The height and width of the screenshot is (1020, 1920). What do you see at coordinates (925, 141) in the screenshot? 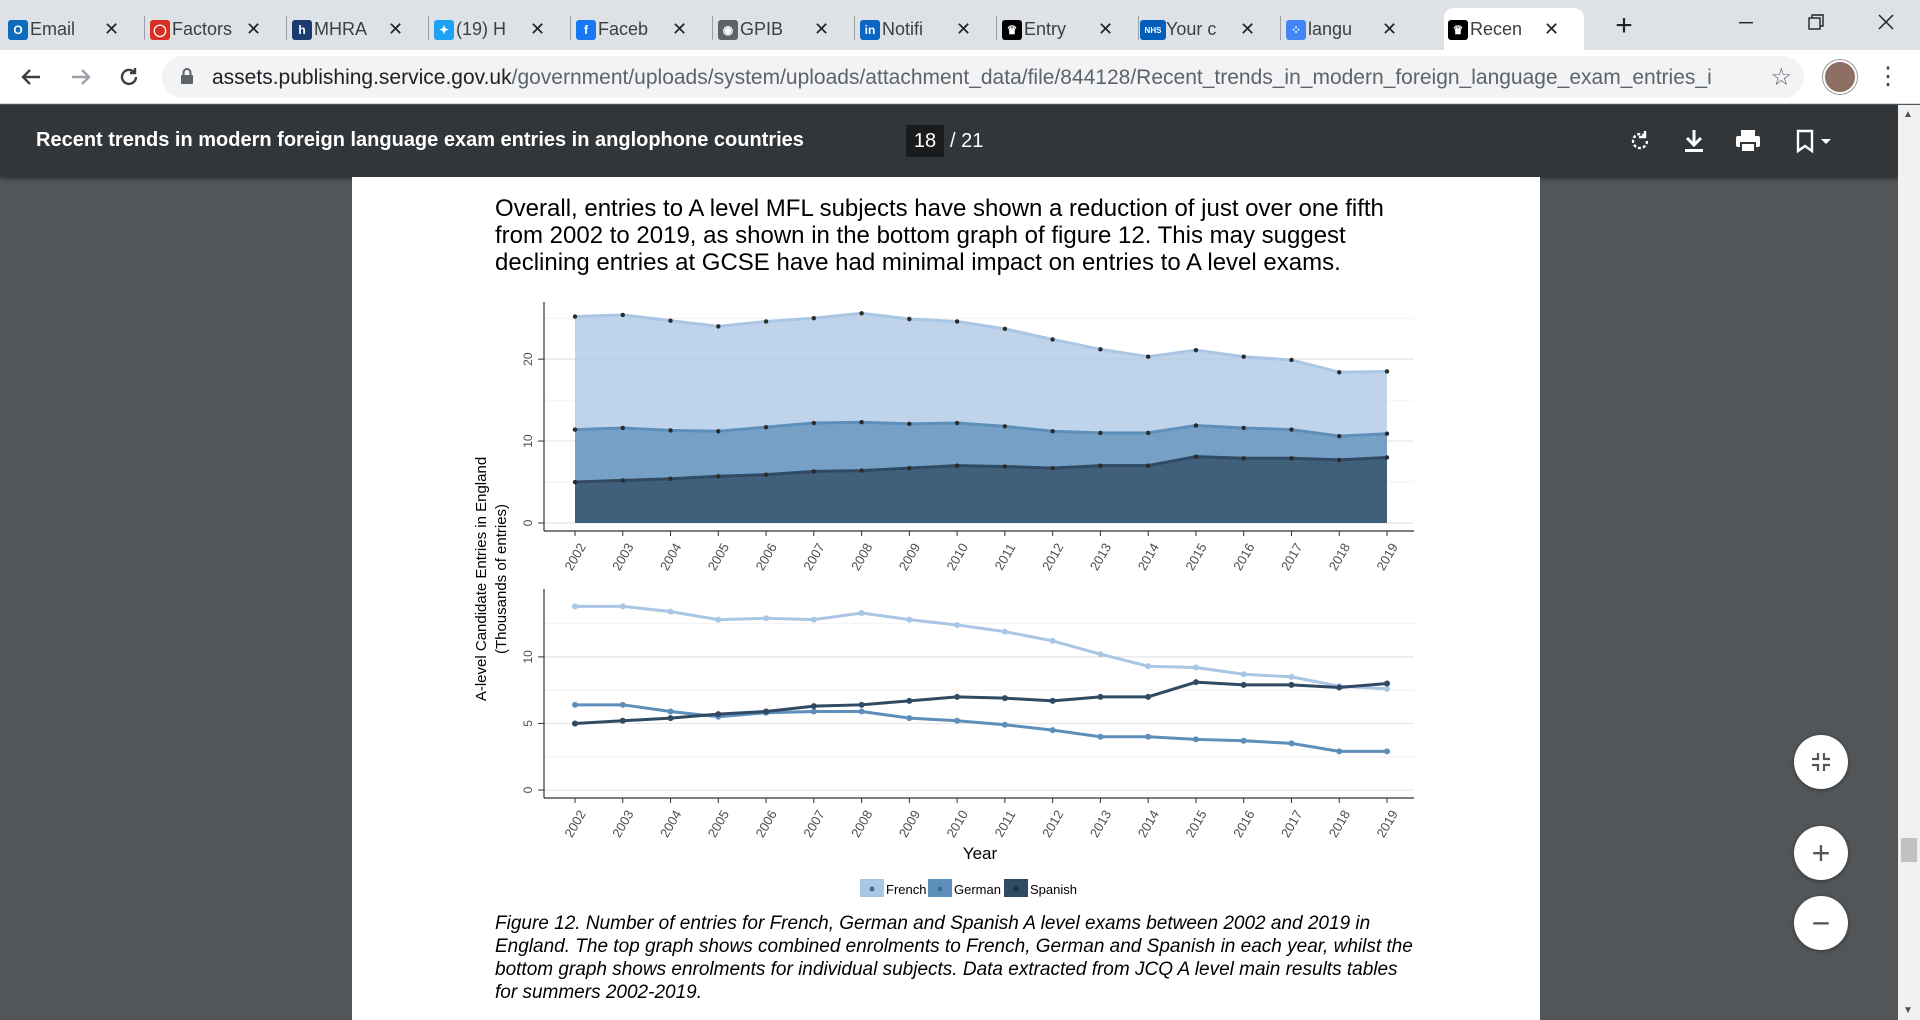
I see `page-number-input: 18` at bounding box center [925, 141].